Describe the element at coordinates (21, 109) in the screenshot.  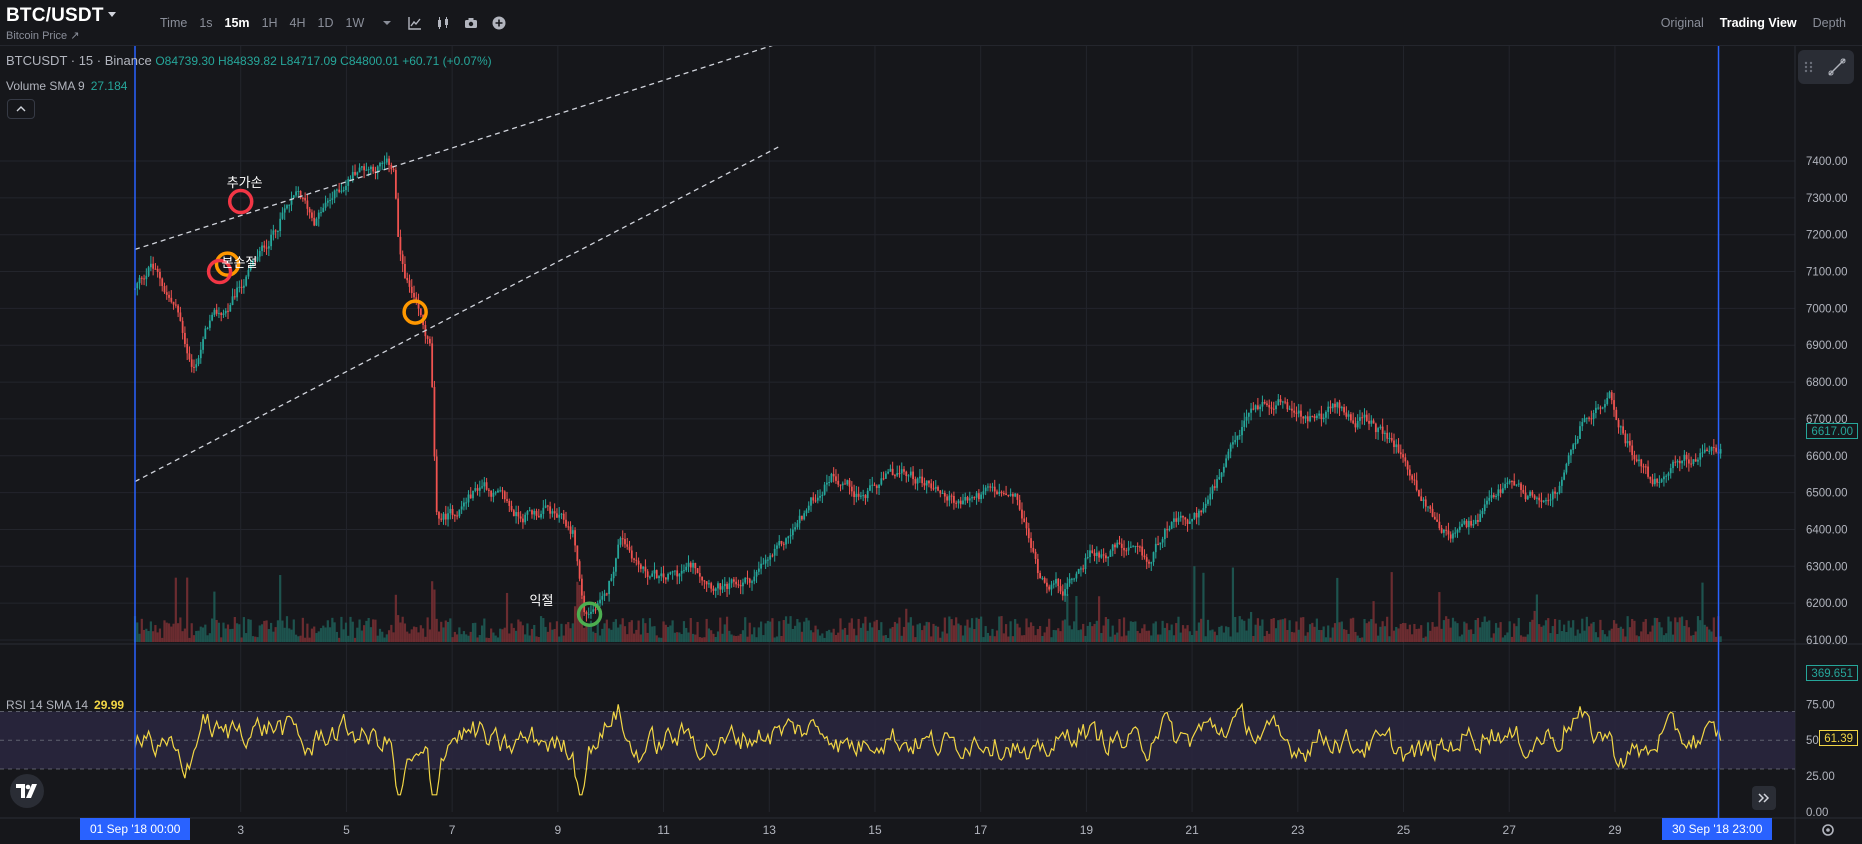
I see `collapse-legend-button` at that location.